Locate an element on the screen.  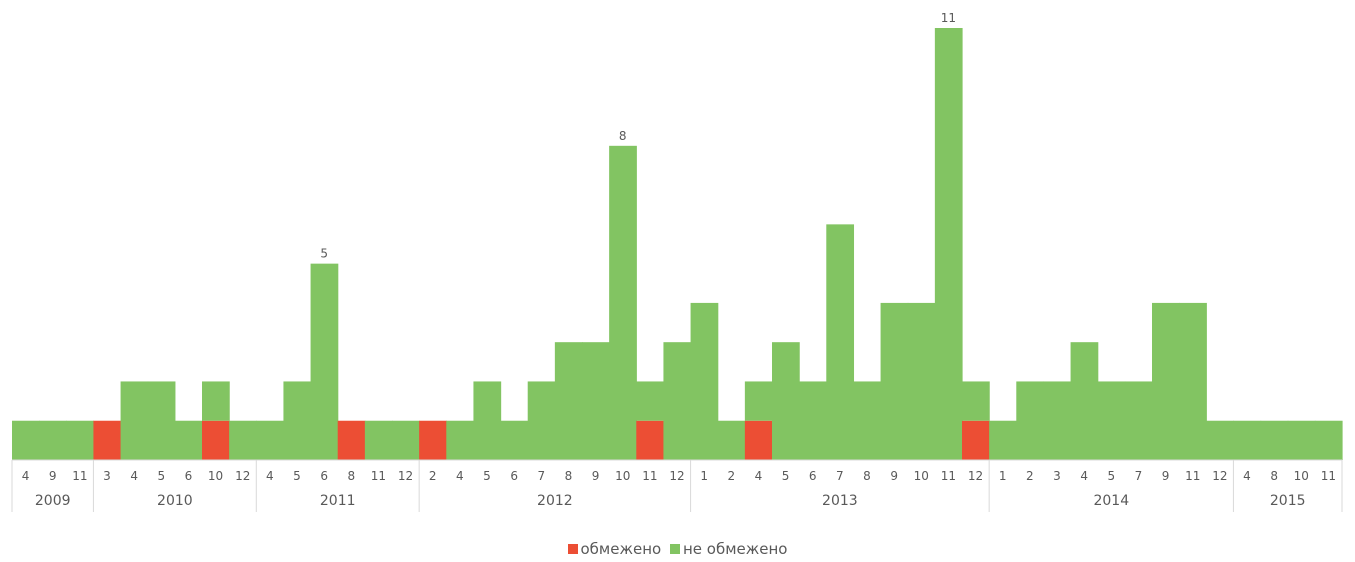
month-tick-label-27: 4 is located at coordinates (759, 476).